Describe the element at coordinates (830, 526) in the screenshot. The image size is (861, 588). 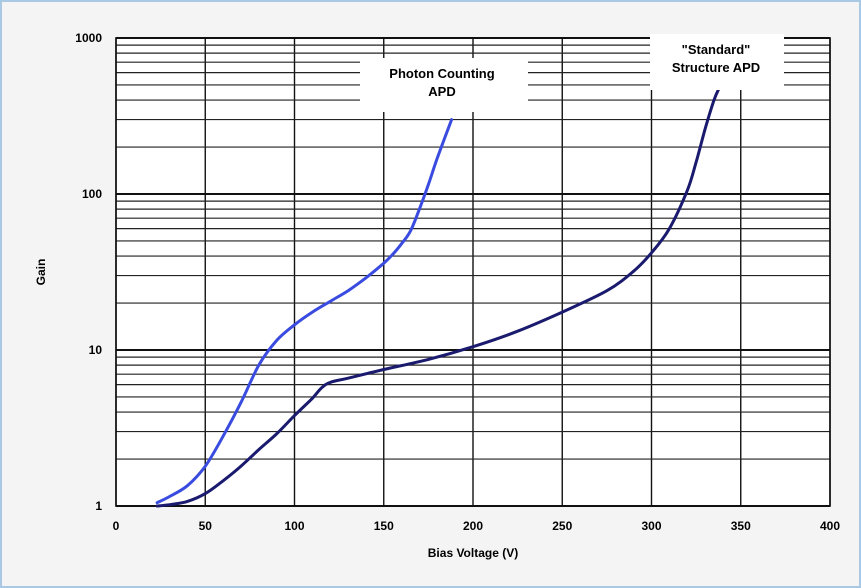
I see `x-tick-label: 400` at that location.